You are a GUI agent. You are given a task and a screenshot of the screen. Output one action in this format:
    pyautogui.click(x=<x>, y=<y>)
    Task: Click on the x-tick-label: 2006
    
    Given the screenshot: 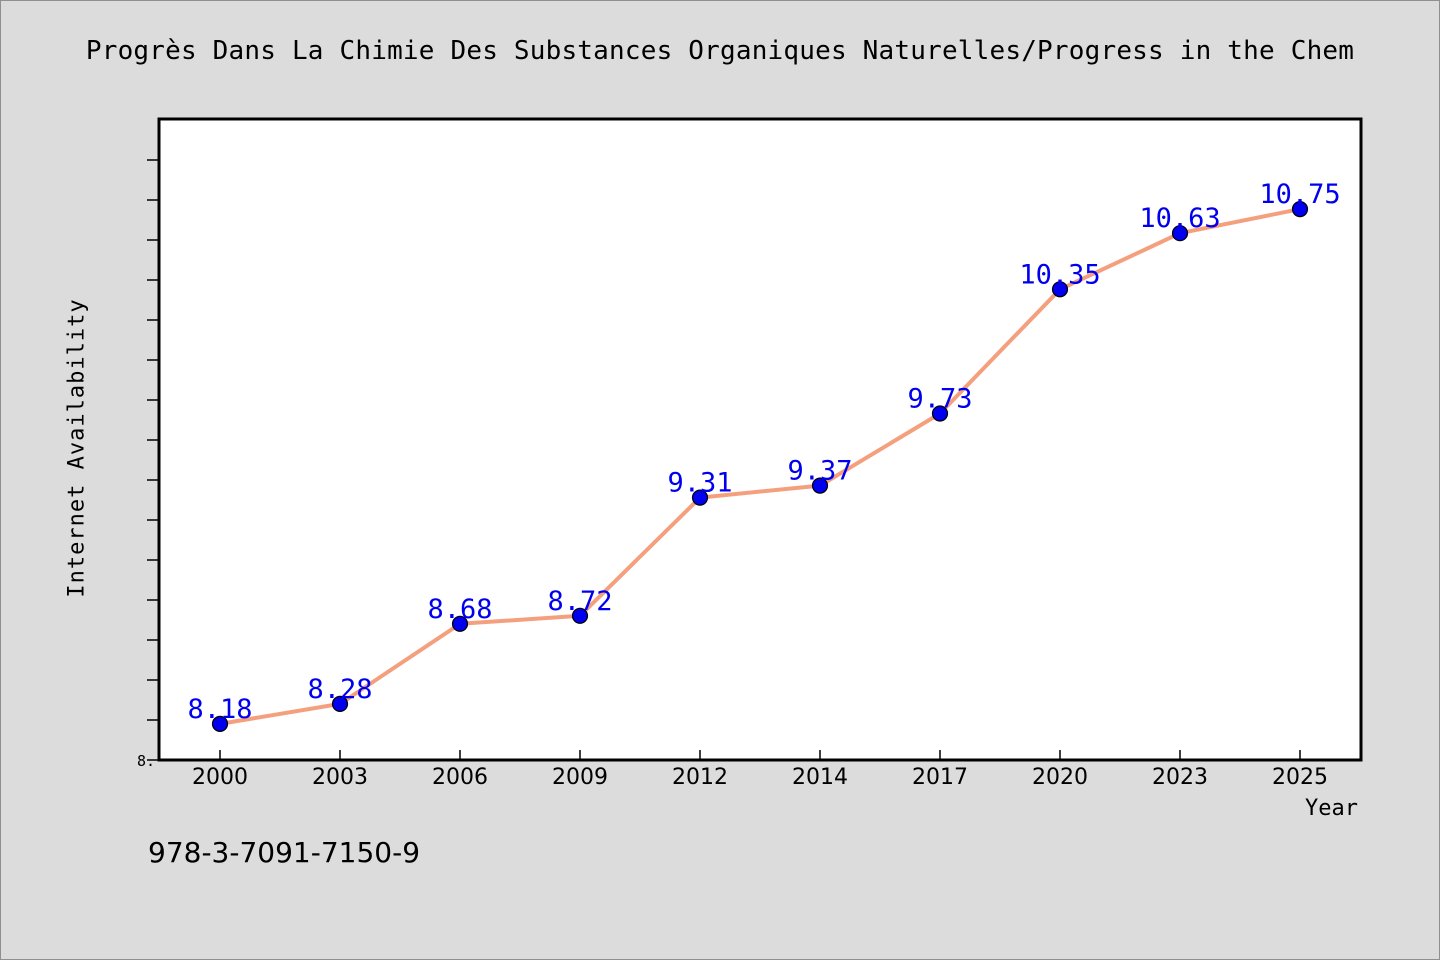 What is the action you would take?
    pyautogui.click(x=460, y=777)
    